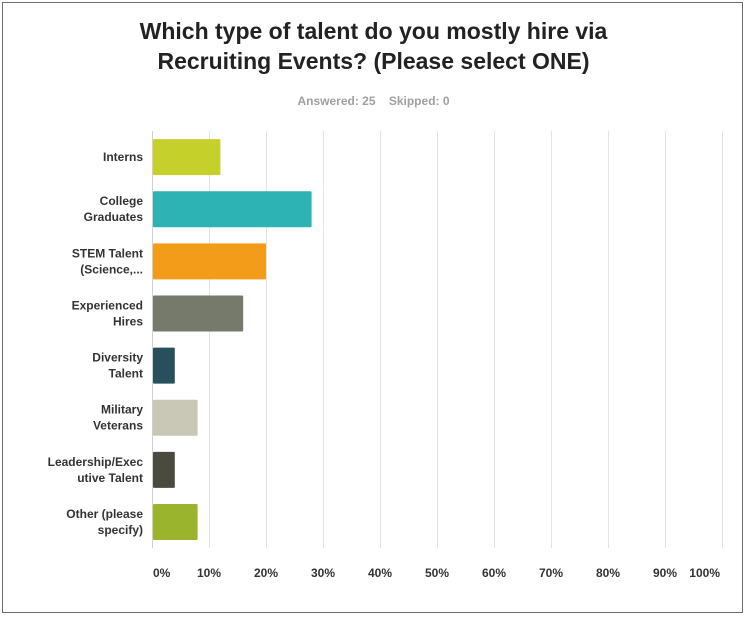 The height and width of the screenshot is (617, 747). What do you see at coordinates (373, 61) in the screenshot?
I see `chart-title-line-2: Recruiting Events? (Please select ONE)` at bounding box center [373, 61].